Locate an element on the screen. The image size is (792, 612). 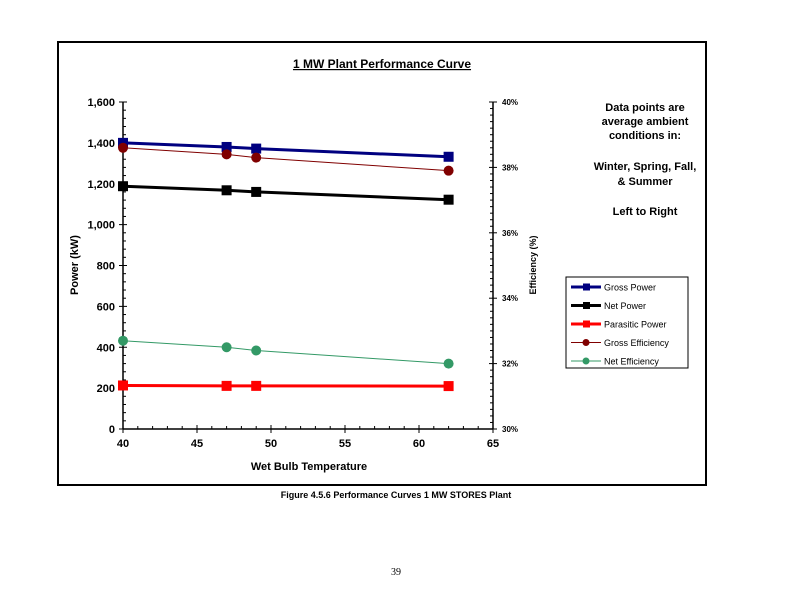
y-right-tick-label: 30% is located at coordinates (510, 429).